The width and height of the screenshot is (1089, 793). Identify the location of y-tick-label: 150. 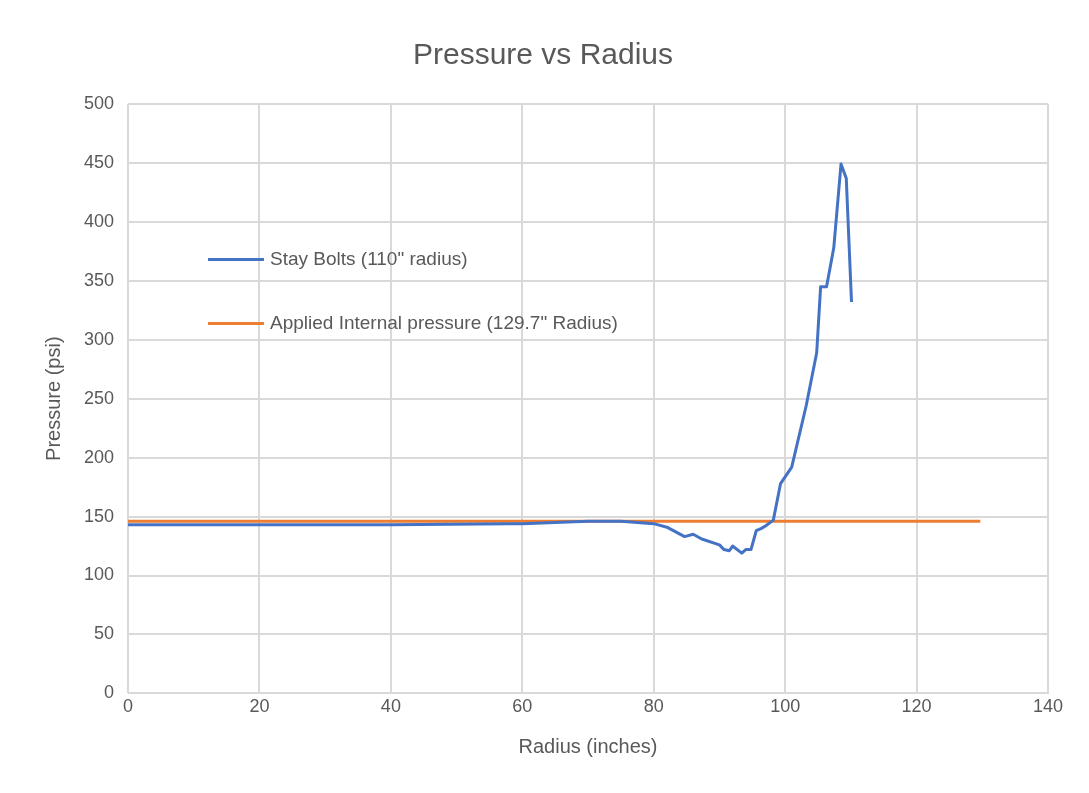
(99, 515).